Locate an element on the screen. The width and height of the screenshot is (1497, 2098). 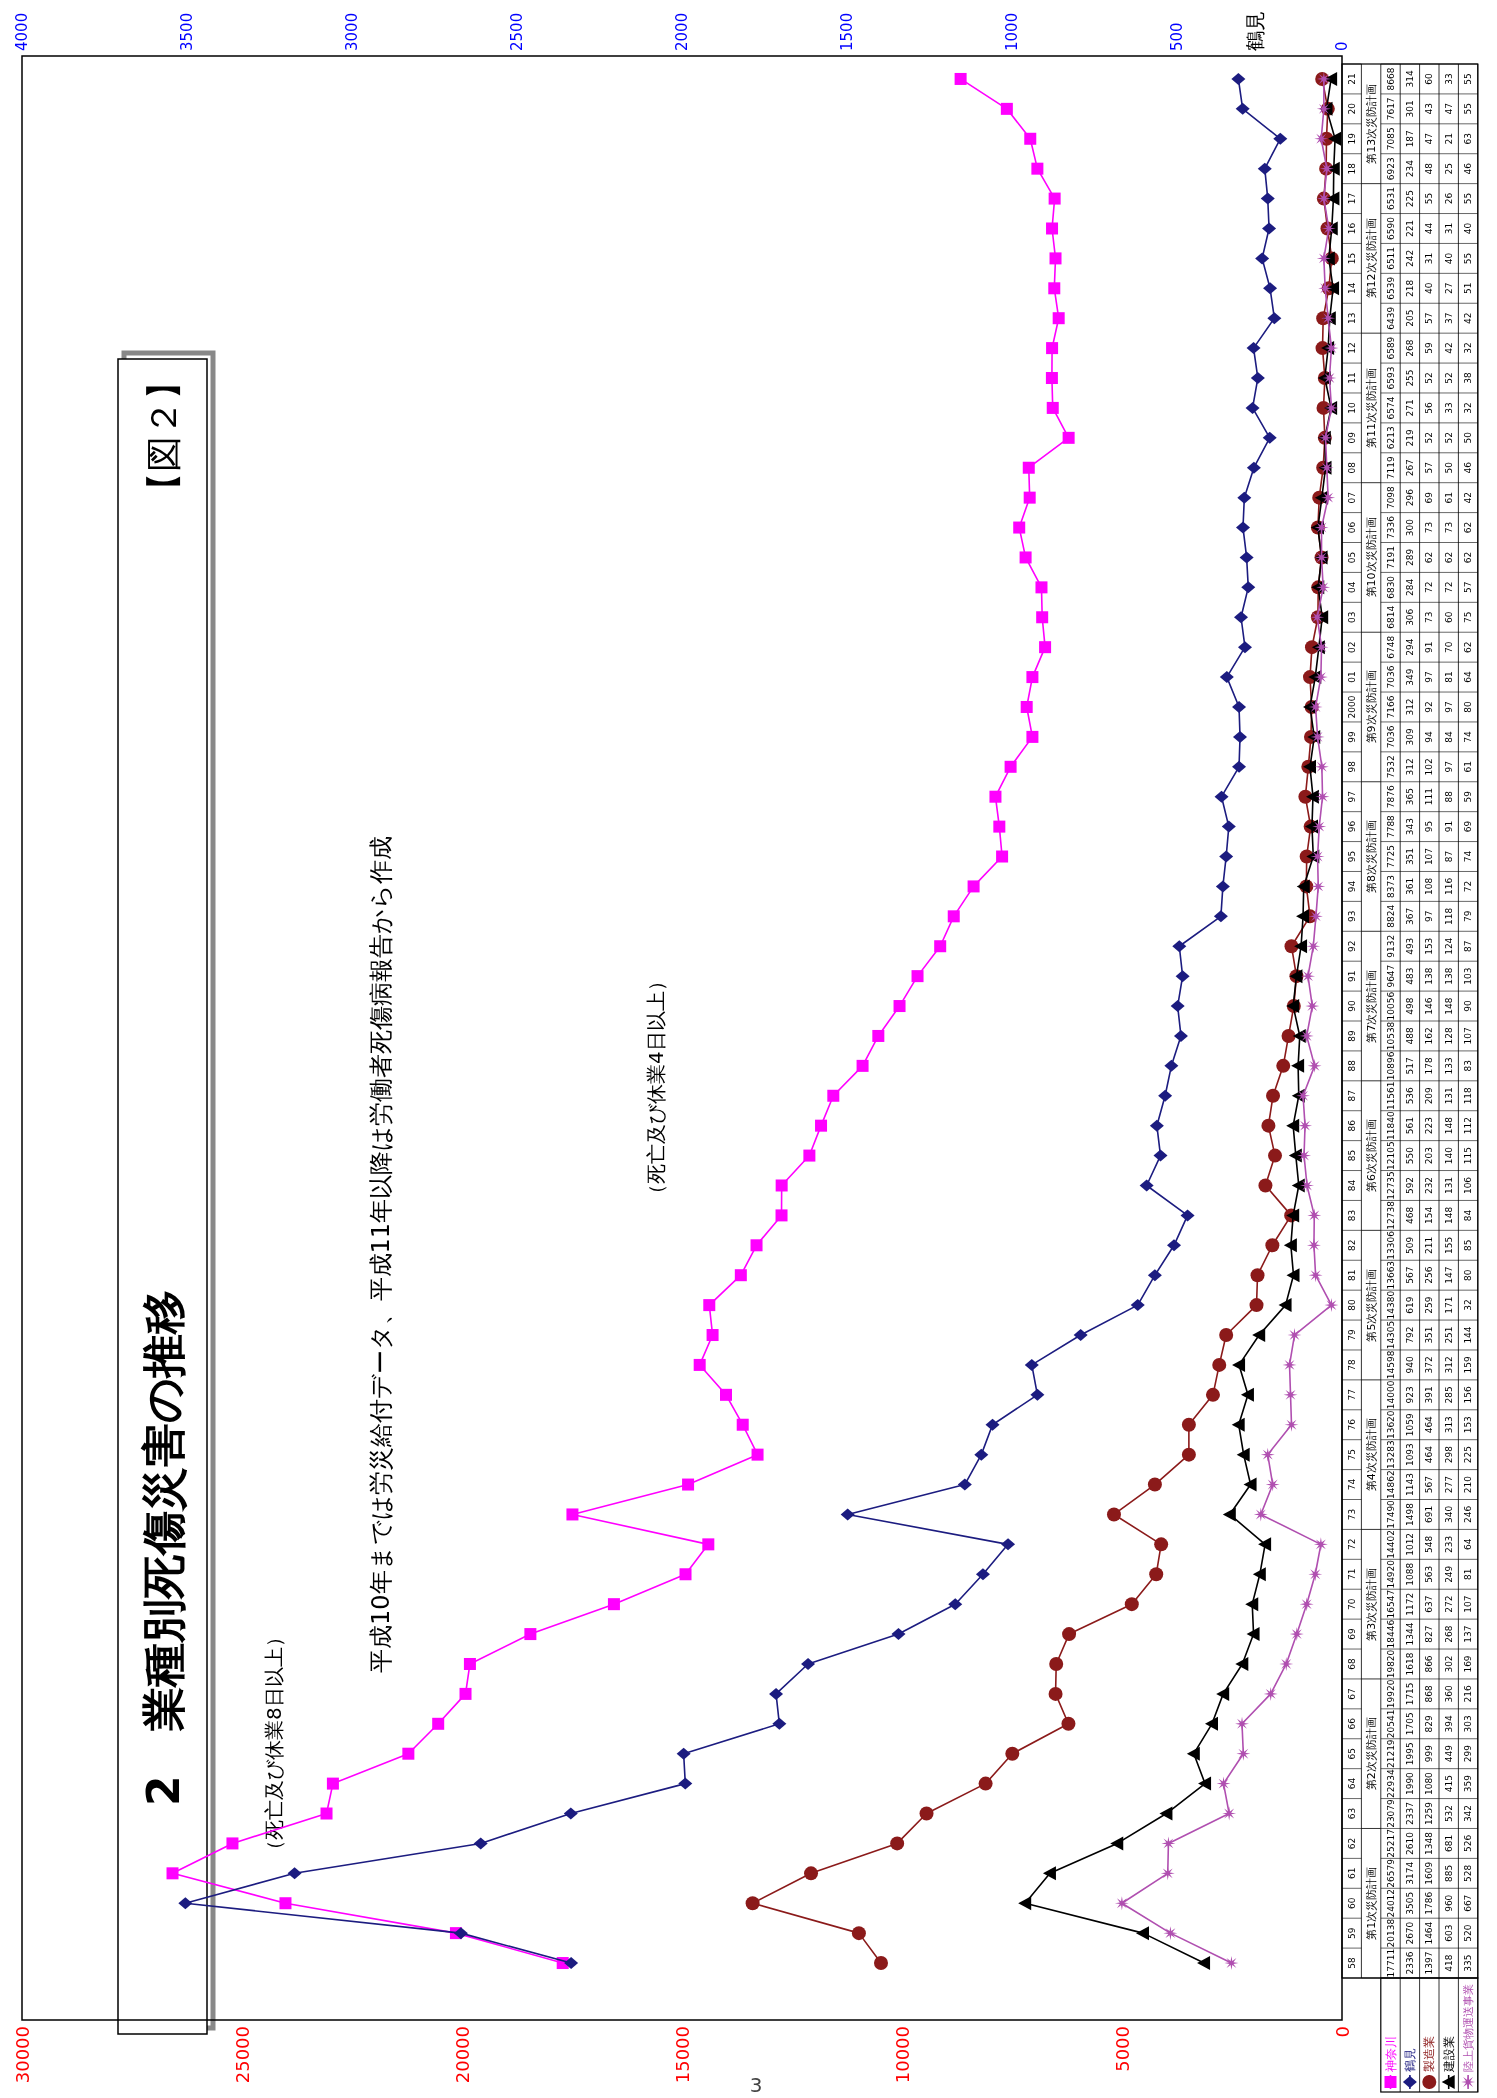
data-label: 87 is located at coordinates (1448, 856).